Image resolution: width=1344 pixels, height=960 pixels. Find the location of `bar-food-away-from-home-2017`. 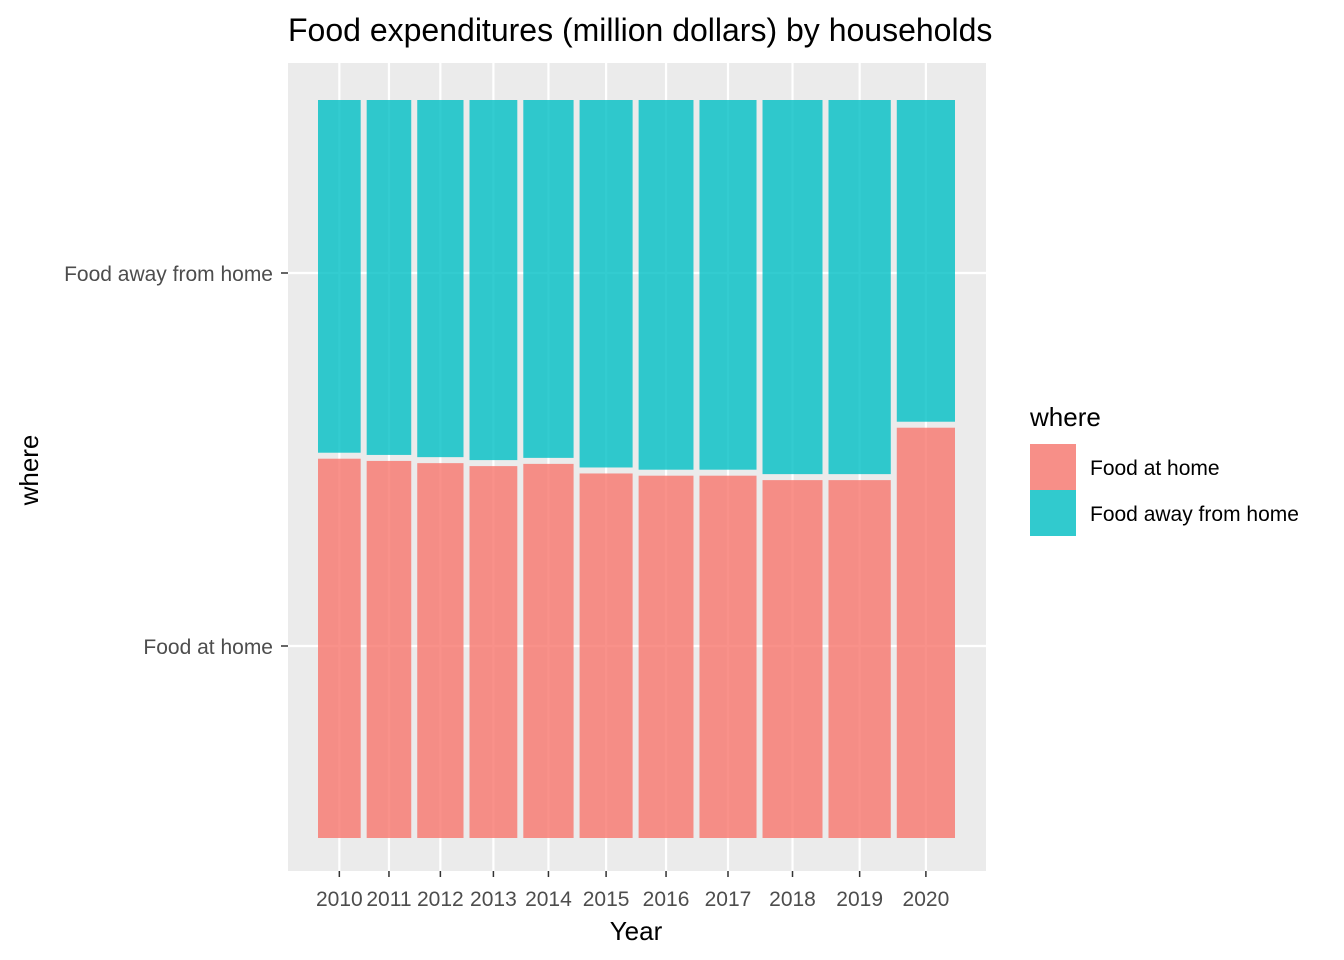

bar-food-away-from-home-2017 is located at coordinates (728, 285).